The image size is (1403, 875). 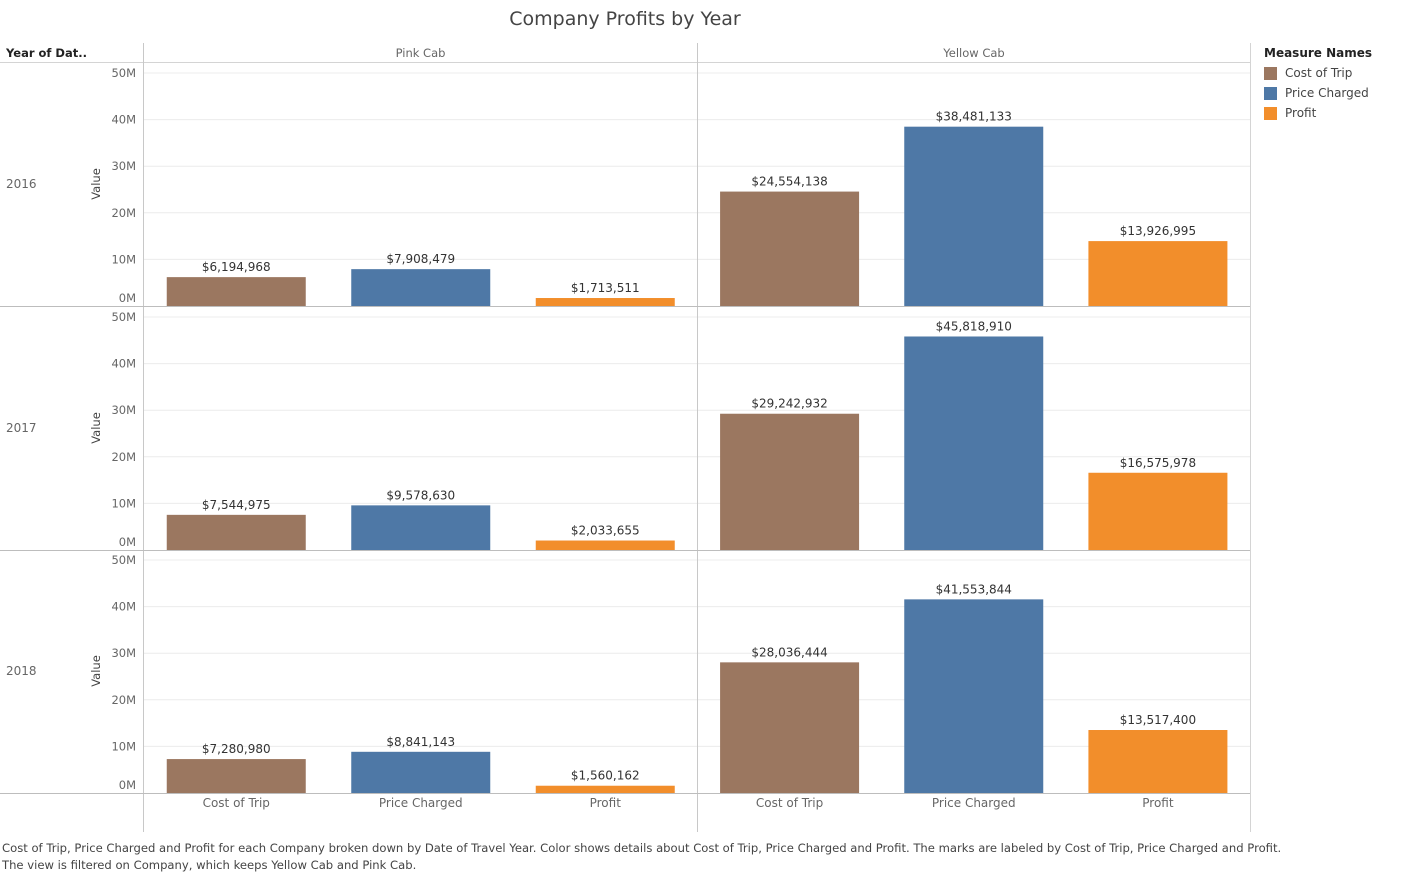 What do you see at coordinates (420, 742) in the screenshot?
I see `bar-value-label: $8,841,143` at bounding box center [420, 742].